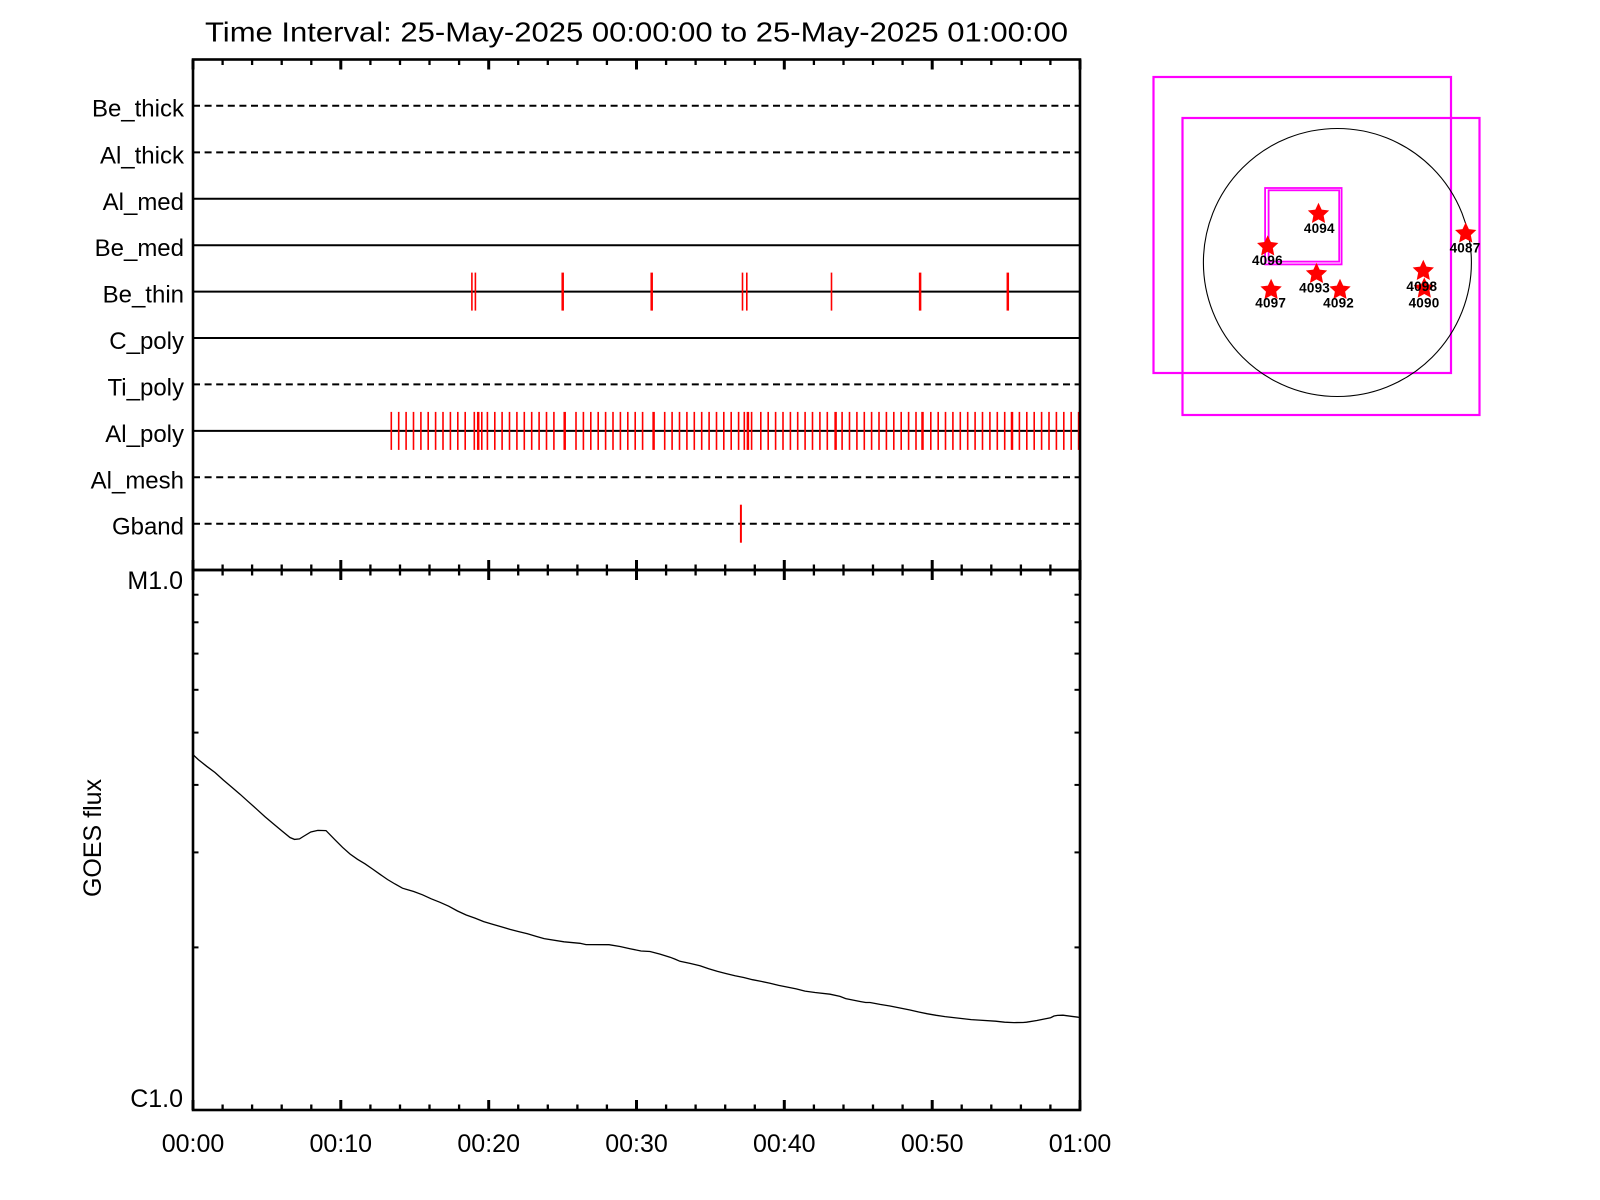 The width and height of the screenshot is (1600, 1200). Describe the element at coordinates (139, 248) in the screenshot. I see `svg-text: Be_med` at that location.